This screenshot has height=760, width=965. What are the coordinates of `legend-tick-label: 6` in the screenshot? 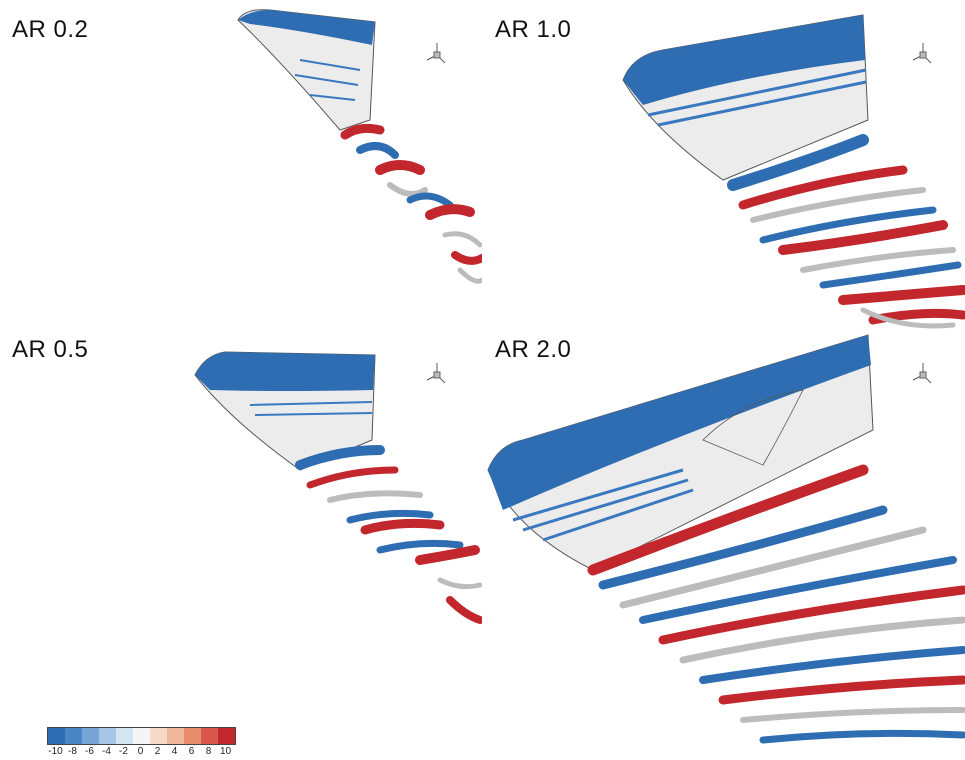 It's located at (191, 751).